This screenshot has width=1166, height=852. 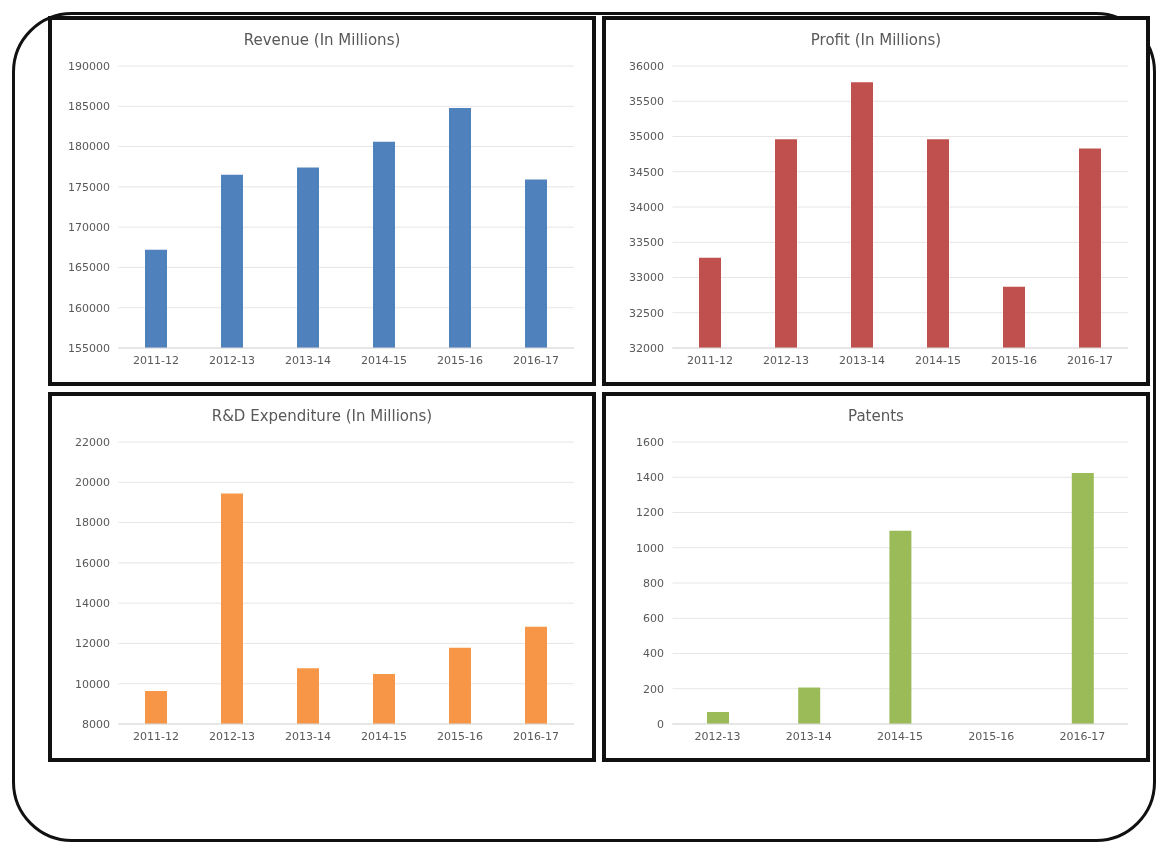 What do you see at coordinates (89, 147) in the screenshot?
I see `y-tick-label: 180000` at bounding box center [89, 147].